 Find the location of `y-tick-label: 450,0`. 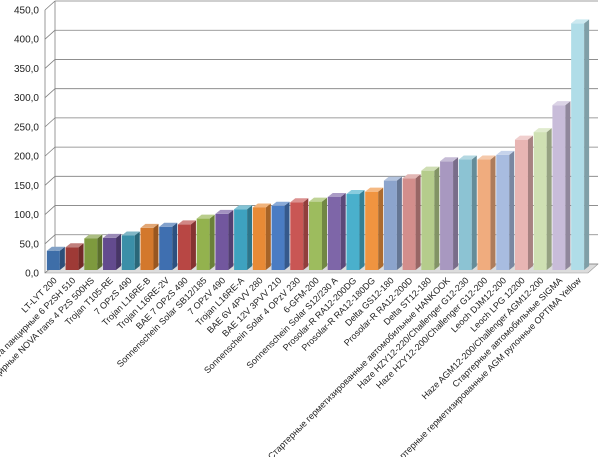

y-tick-label: 450,0 is located at coordinates (26, 11).